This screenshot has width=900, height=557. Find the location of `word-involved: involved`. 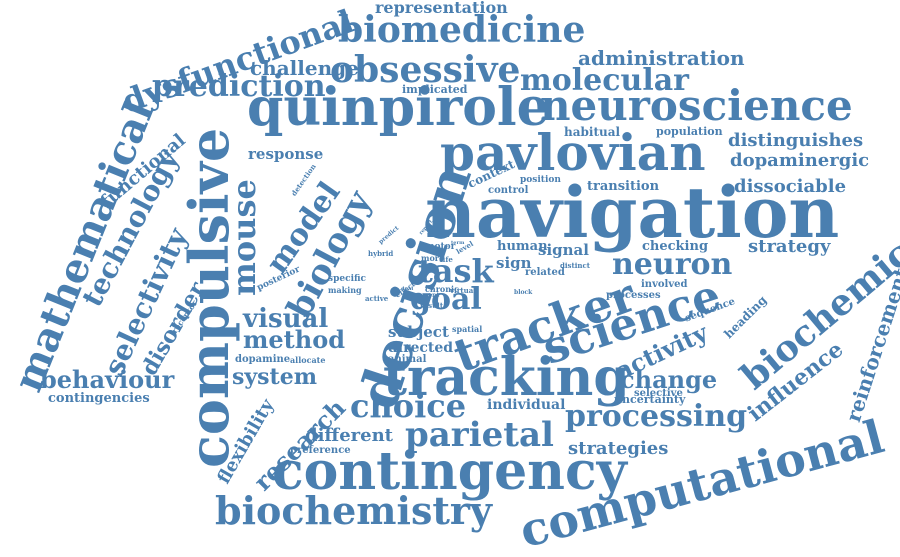

word-involved: involved is located at coordinates (664, 284).